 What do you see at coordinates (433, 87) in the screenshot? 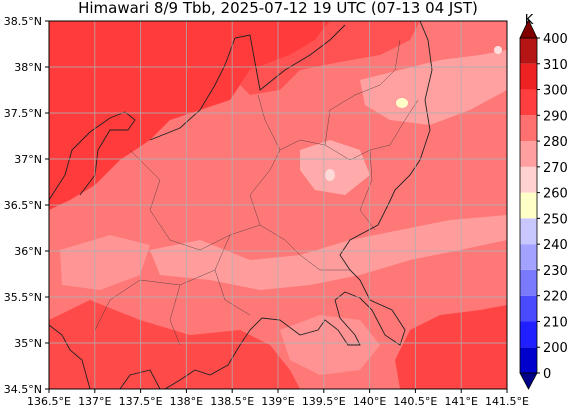
I see `cool-band-northeast` at bounding box center [433, 87].